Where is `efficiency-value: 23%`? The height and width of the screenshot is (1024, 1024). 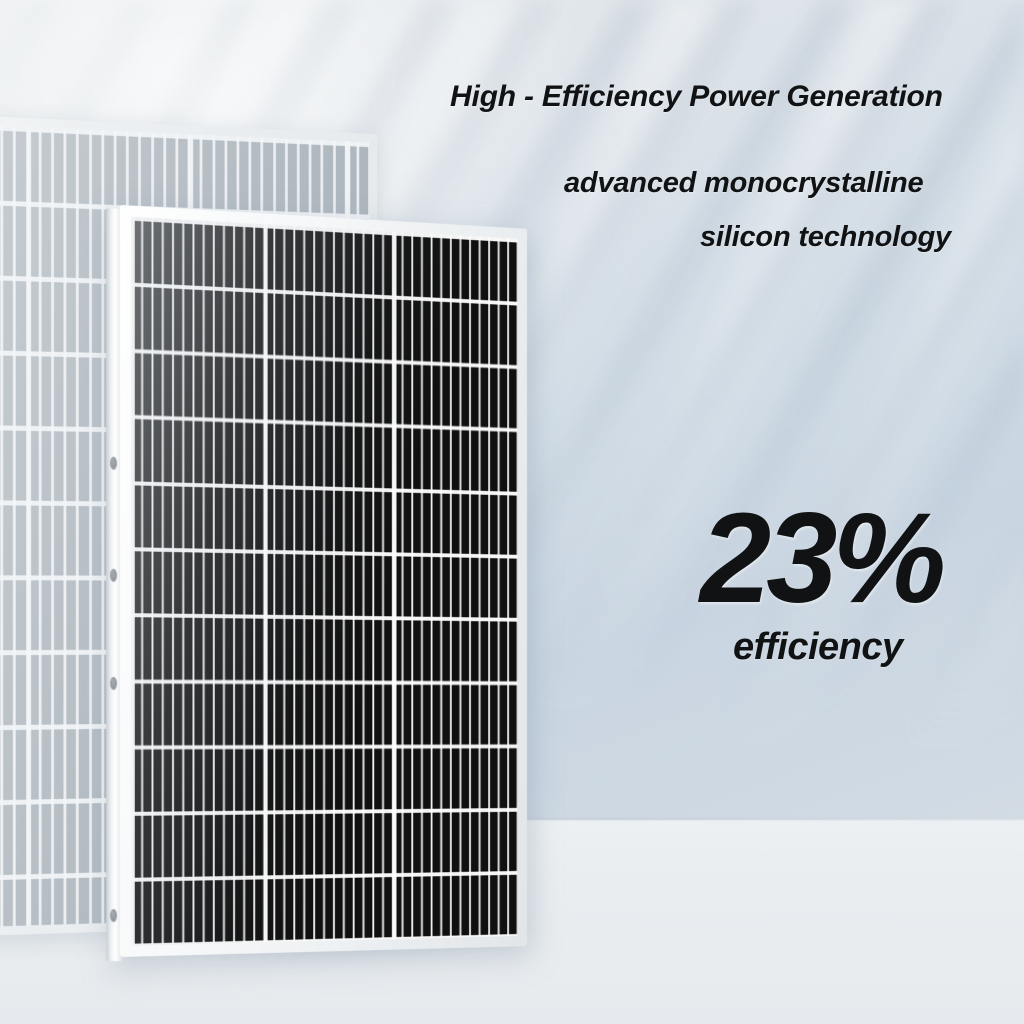
efficiency-value: 23% is located at coordinates (823, 558).